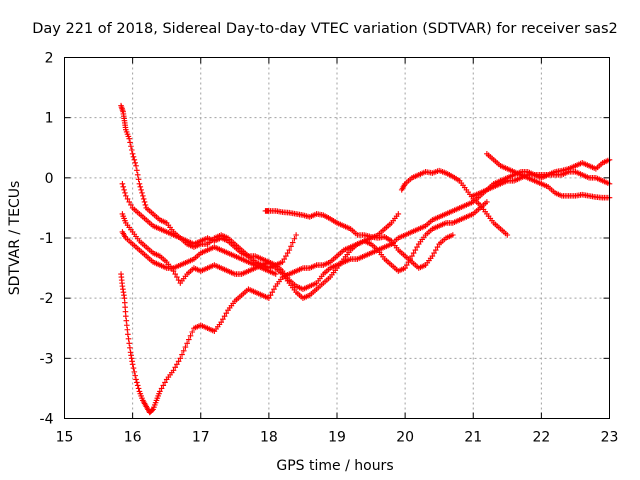 Image resolution: width=640 pixels, height=480 pixels. Describe the element at coordinates (610, 438) in the screenshot. I see `x-tick-label: 23` at that location.